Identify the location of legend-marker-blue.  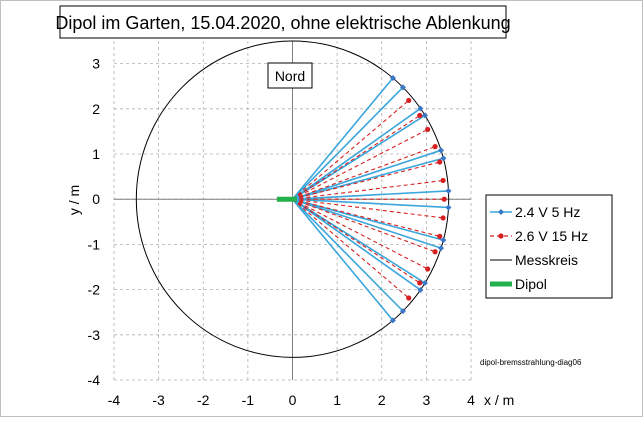
(501, 212).